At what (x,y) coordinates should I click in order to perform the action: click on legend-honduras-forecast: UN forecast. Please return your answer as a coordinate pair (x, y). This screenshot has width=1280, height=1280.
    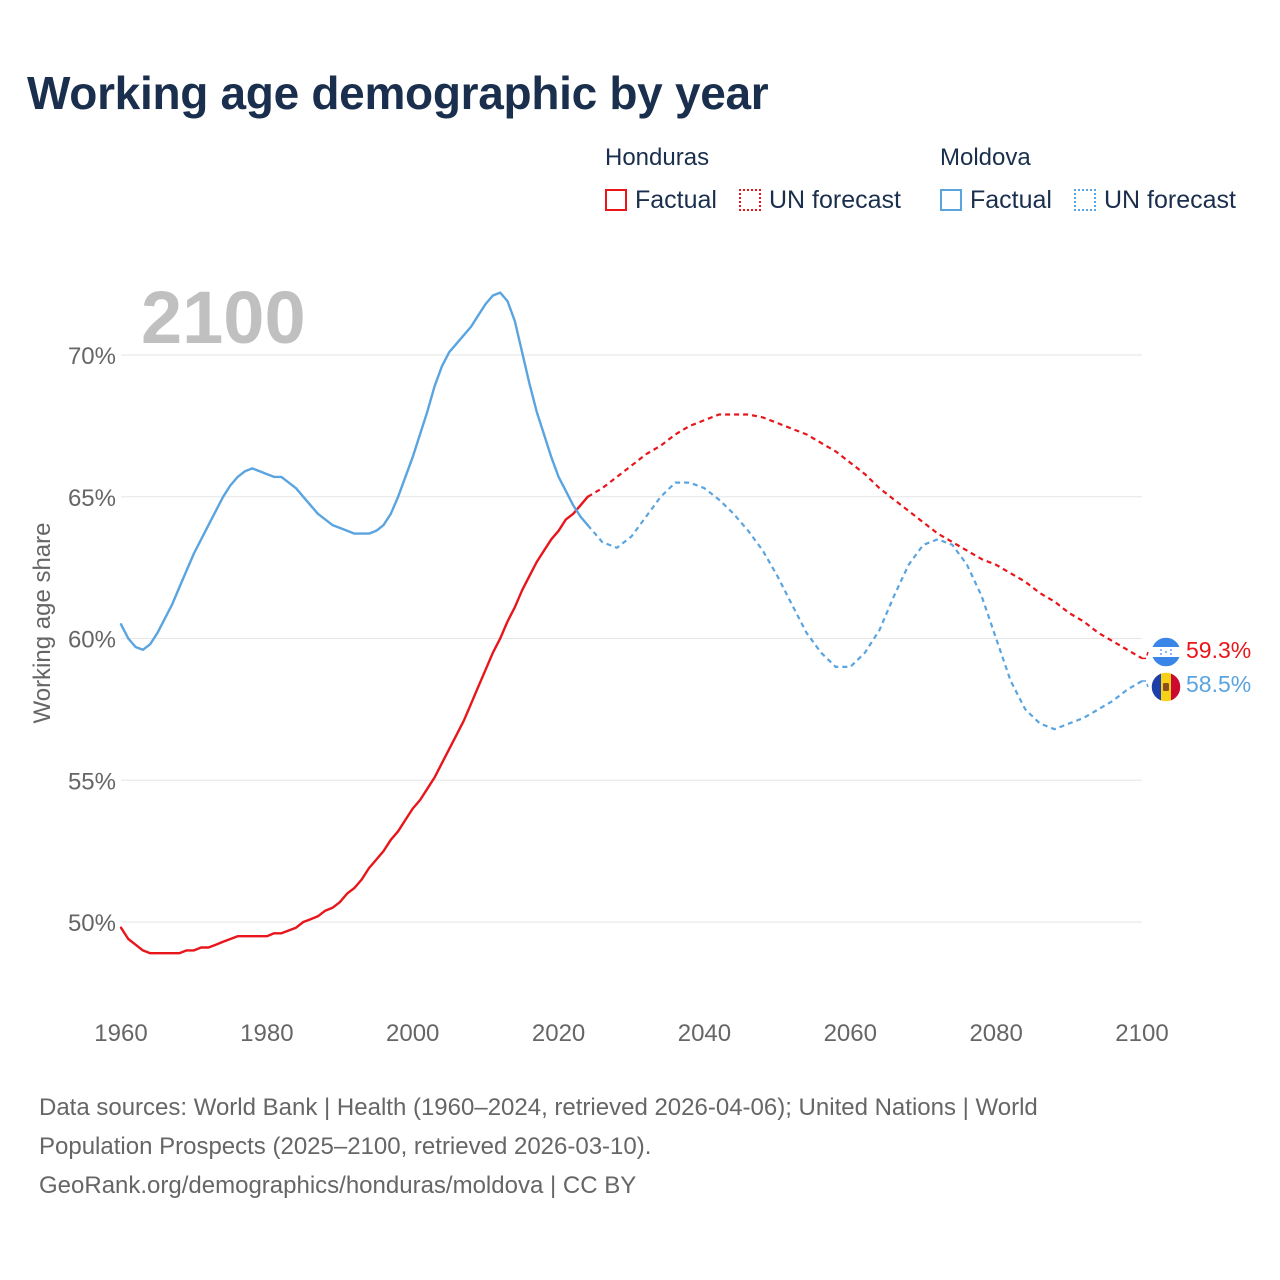
    Looking at the image, I should click on (820, 200).